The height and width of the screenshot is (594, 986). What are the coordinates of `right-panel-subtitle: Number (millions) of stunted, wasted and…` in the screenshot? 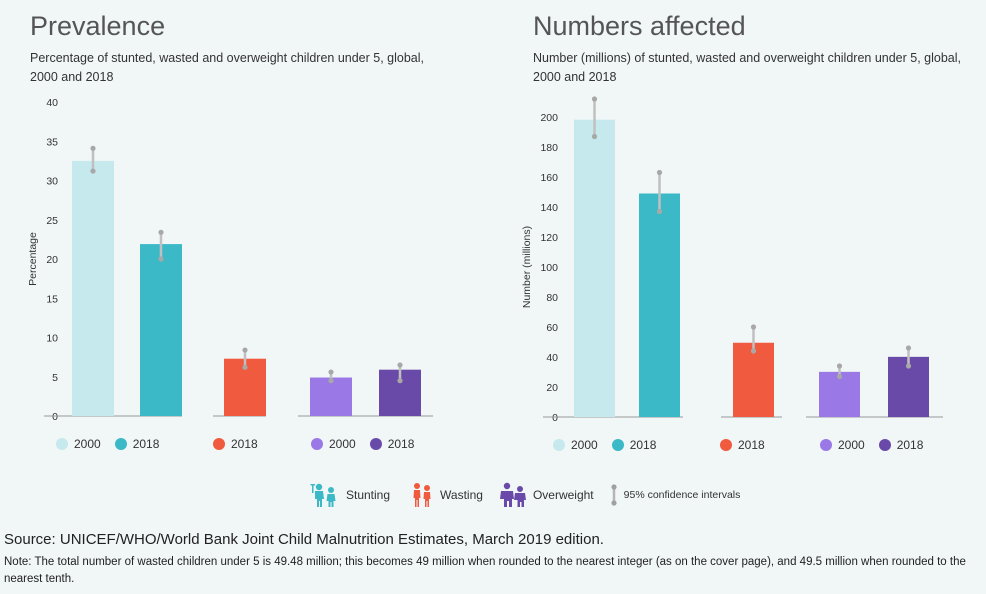 It's located at (747, 67).